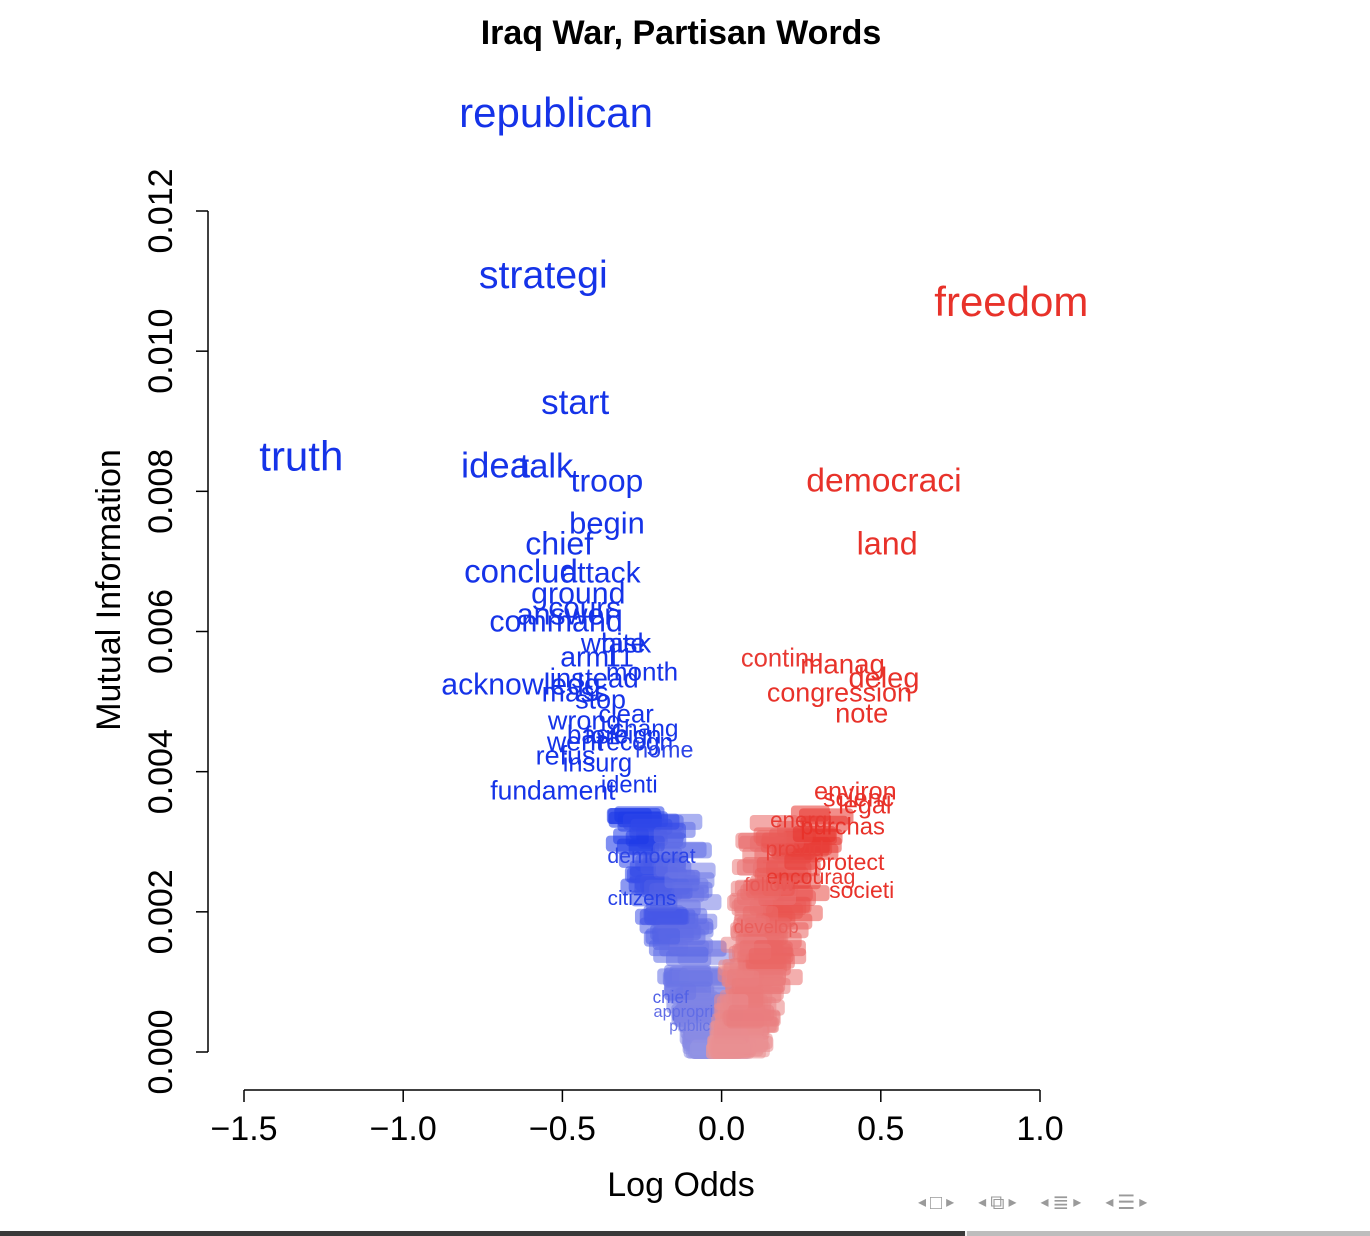 The height and width of the screenshot is (1236, 1370). What do you see at coordinates (547, 466) in the screenshot?
I see `word-point: talk` at bounding box center [547, 466].